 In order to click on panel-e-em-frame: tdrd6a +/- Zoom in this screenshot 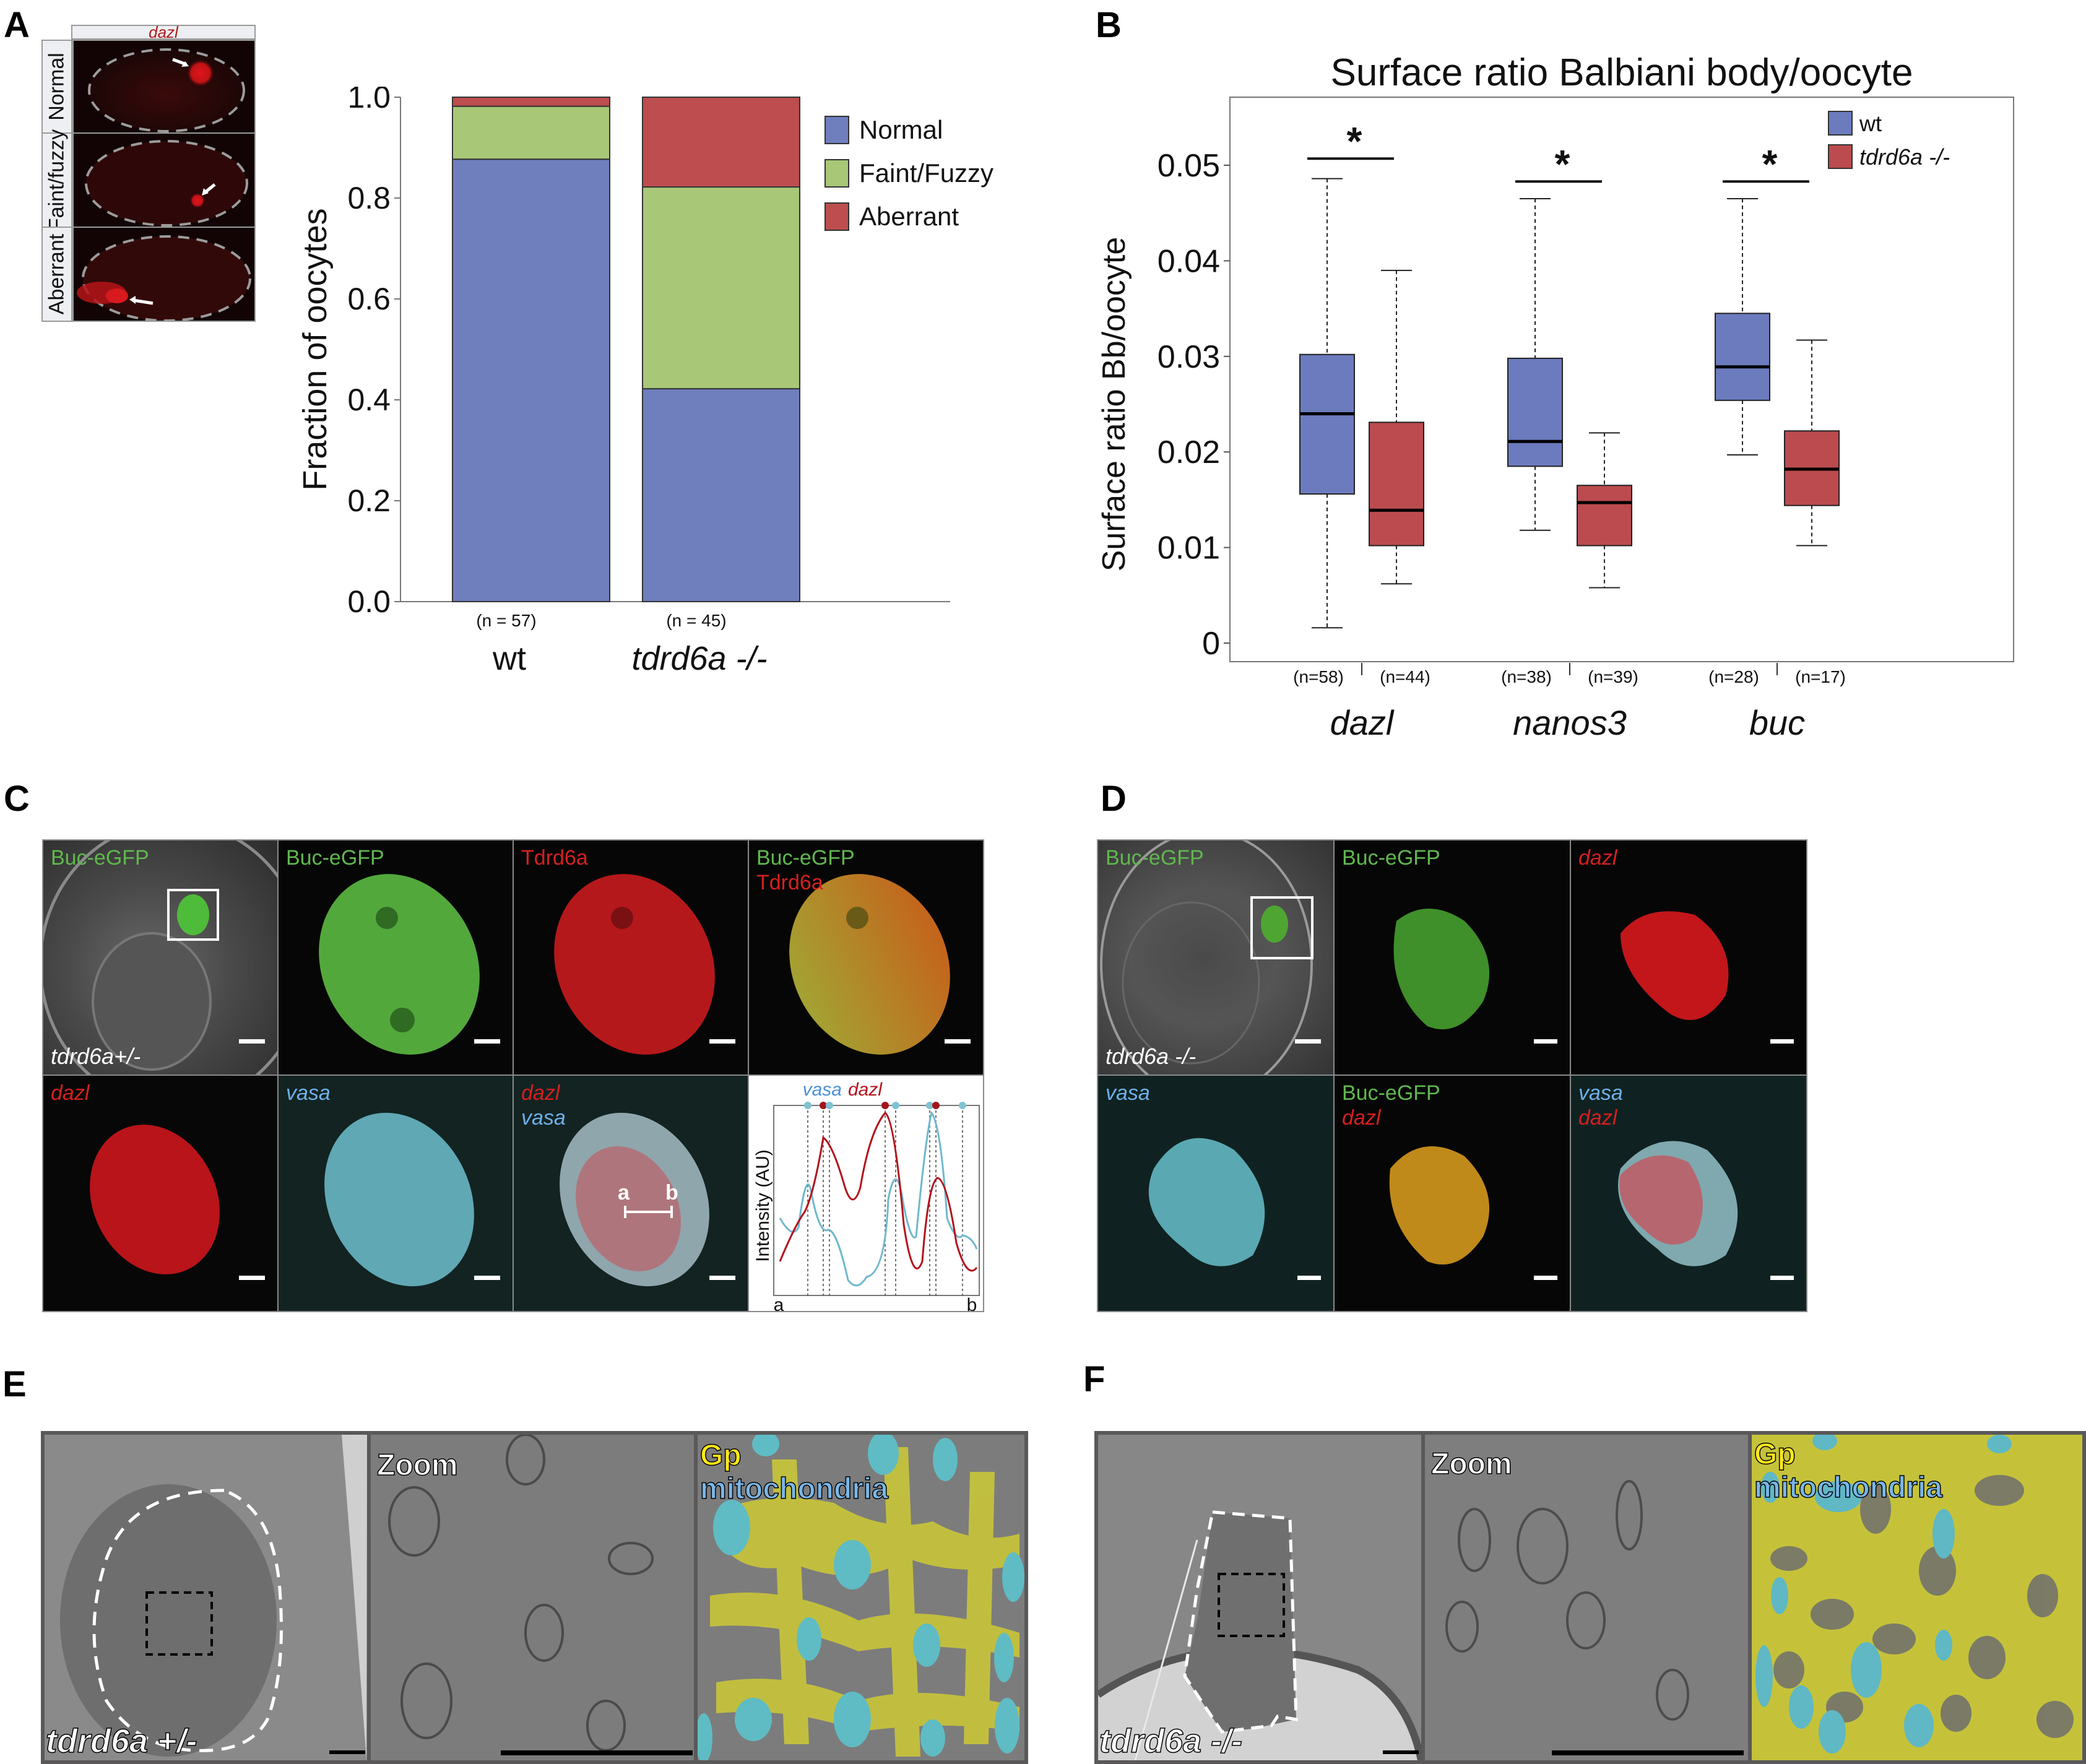, I will do `click(534, 1597)`.